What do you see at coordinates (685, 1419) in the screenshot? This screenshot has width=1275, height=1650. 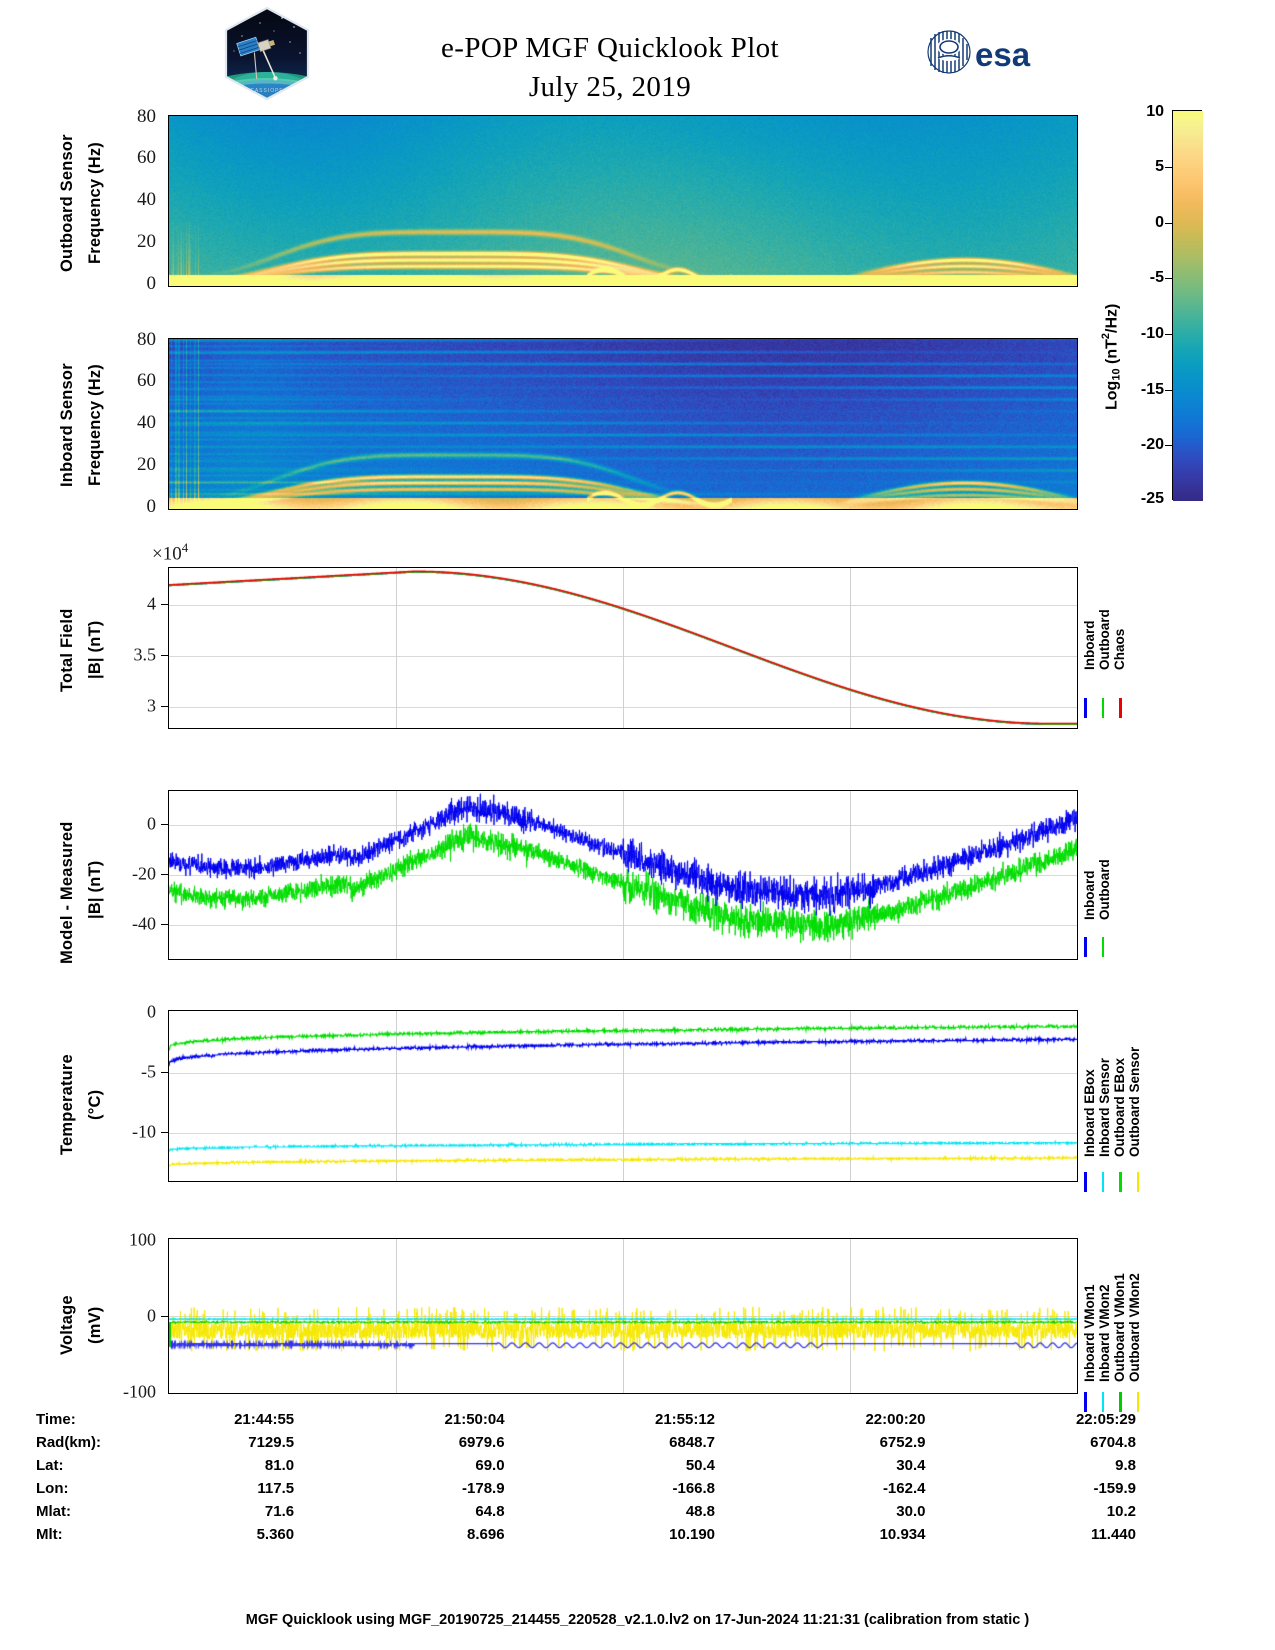 I see `table-cell: 21:55:12` at bounding box center [685, 1419].